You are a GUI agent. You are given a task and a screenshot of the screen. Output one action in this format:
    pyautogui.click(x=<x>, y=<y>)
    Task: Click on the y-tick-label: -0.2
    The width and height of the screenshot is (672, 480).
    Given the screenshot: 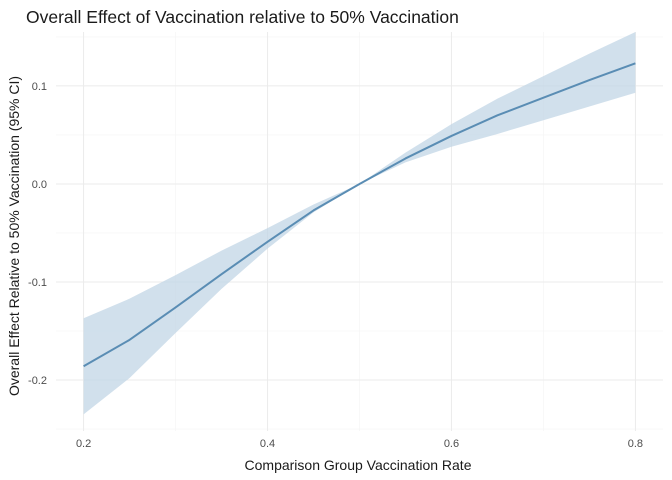 What is the action you would take?
    pyautogui.click(x=37, y=381)
    